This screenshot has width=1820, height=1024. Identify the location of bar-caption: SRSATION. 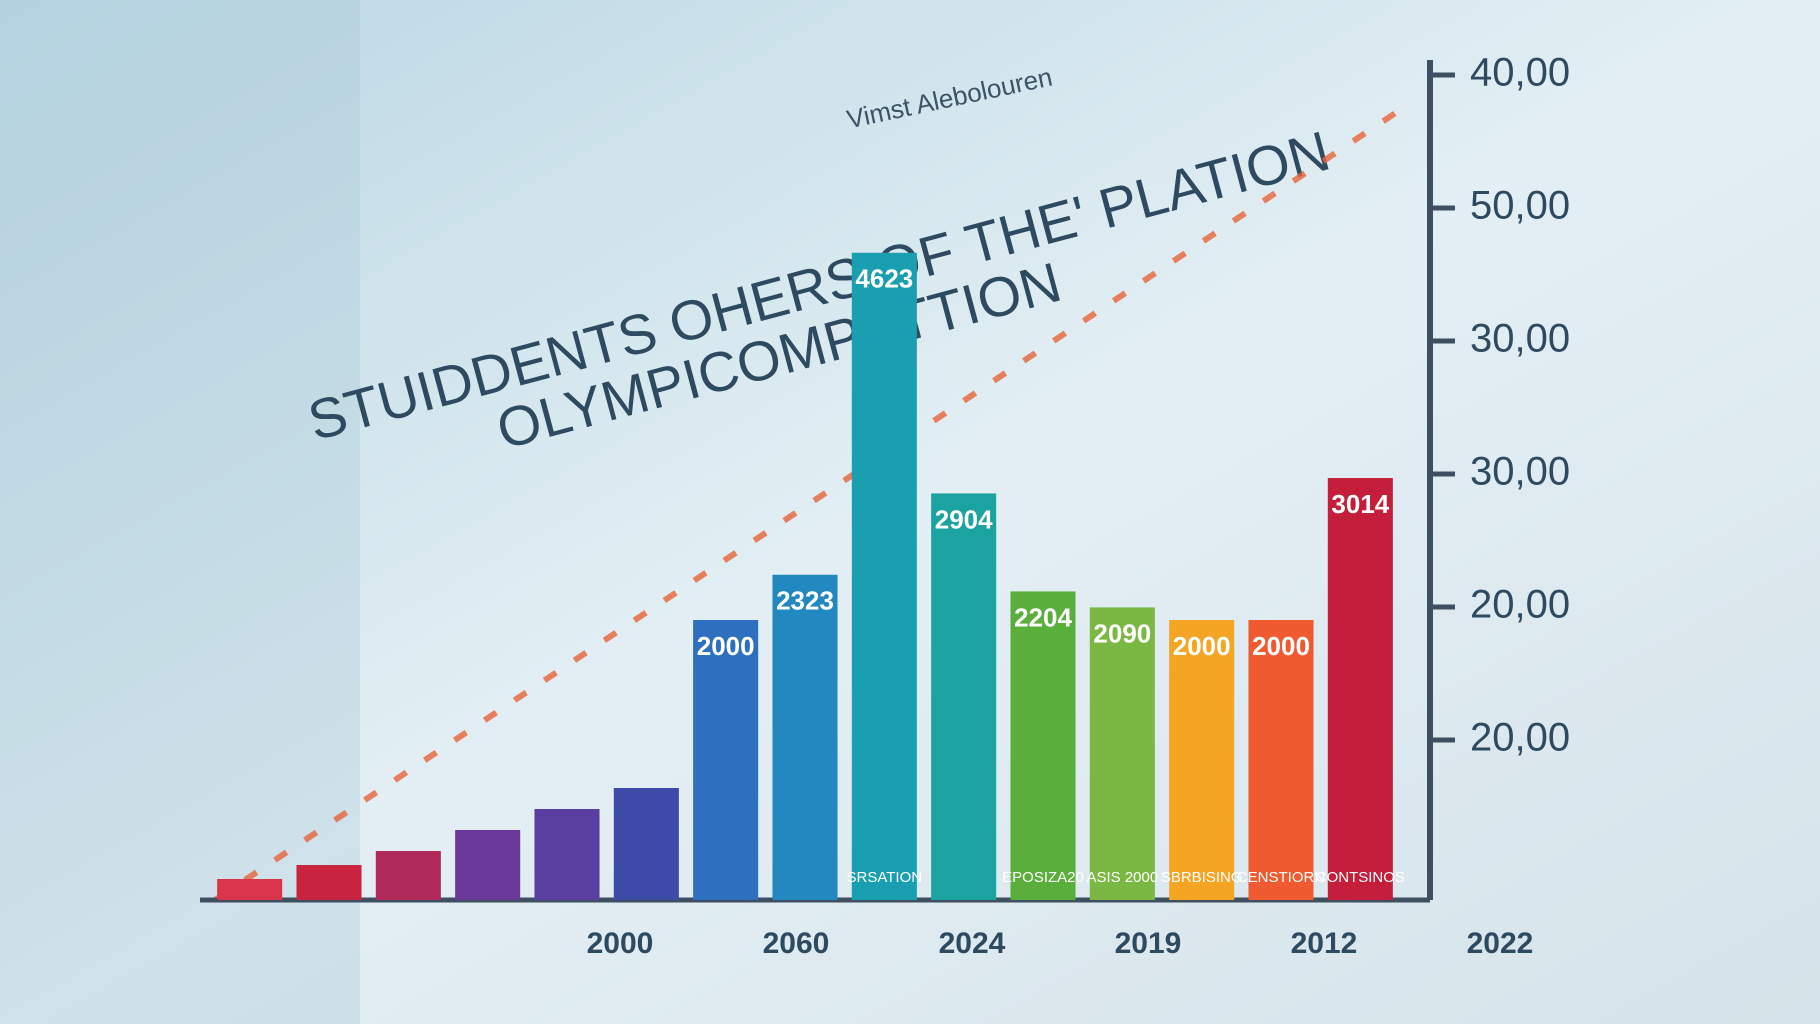
(885, 877).